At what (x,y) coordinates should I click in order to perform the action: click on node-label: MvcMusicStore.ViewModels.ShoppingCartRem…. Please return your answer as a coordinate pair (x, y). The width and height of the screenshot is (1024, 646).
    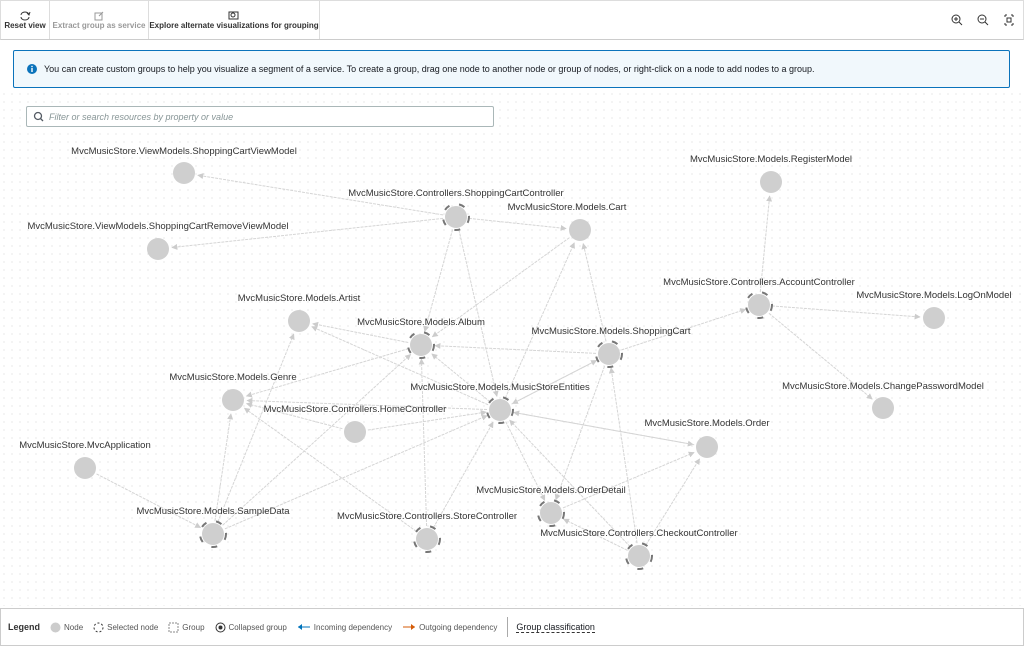
    Looking at the image, I should click on (157, 226).